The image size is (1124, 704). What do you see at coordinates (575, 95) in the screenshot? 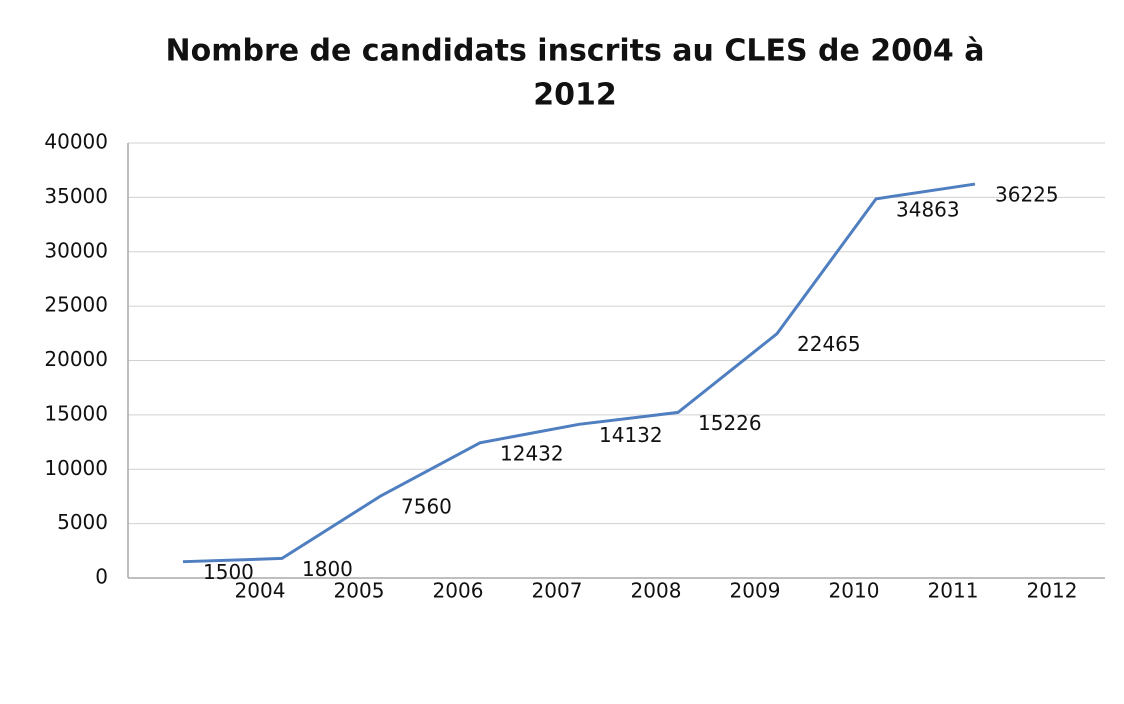
I see `chart-title: 2012` at bounding box center [575, 95].